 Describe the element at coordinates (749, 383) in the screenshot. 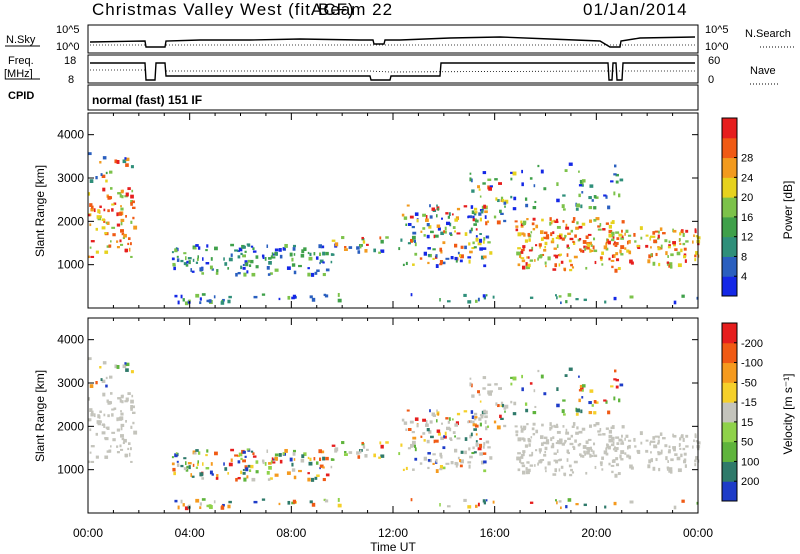

I see `colorbar-tick-label: -50` at that location.